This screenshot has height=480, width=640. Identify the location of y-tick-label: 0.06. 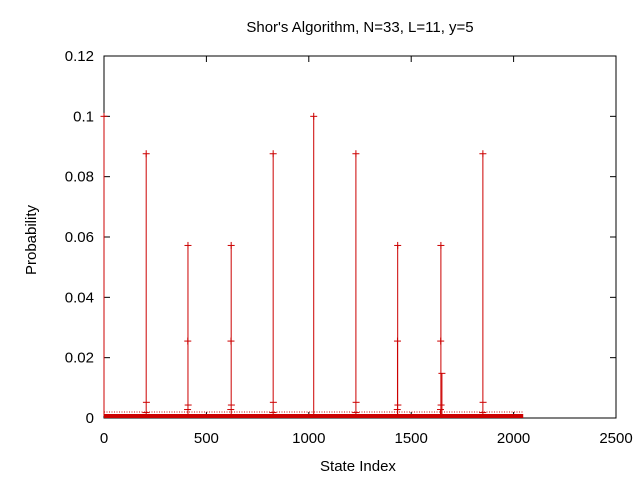
(79, 237).